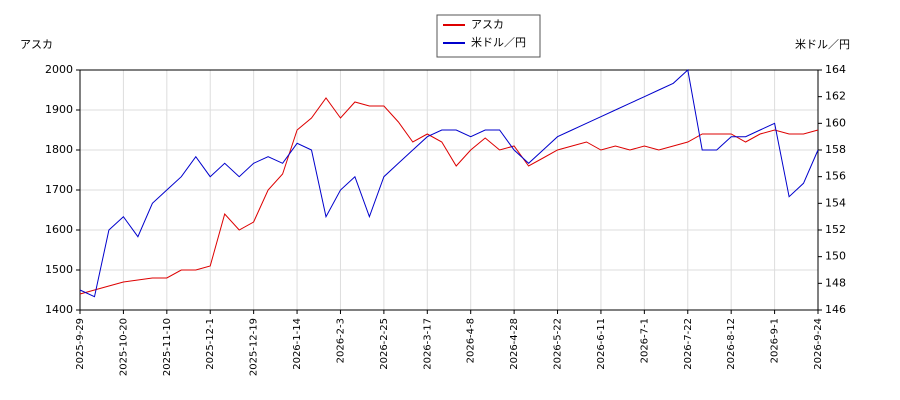 The image size is (900, 400). I want to click on y2-axis-label: 米ドル／円, so click(822, 44).